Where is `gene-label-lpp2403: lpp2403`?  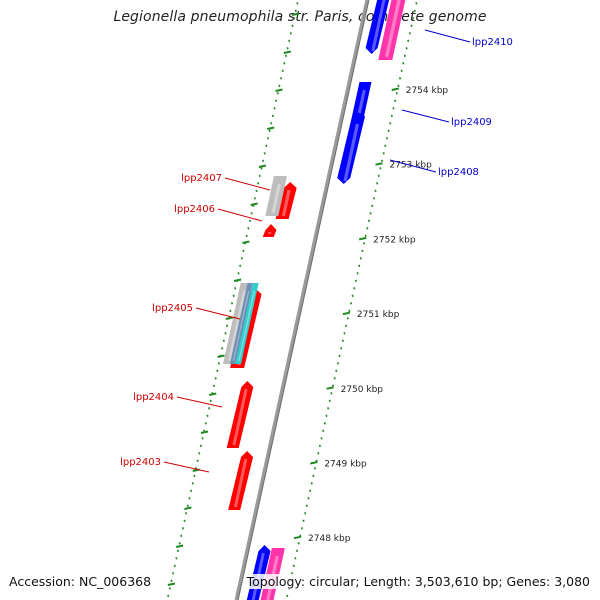
gene-label-lpp2403: lpp2403 is located at coordinates (140, 462).